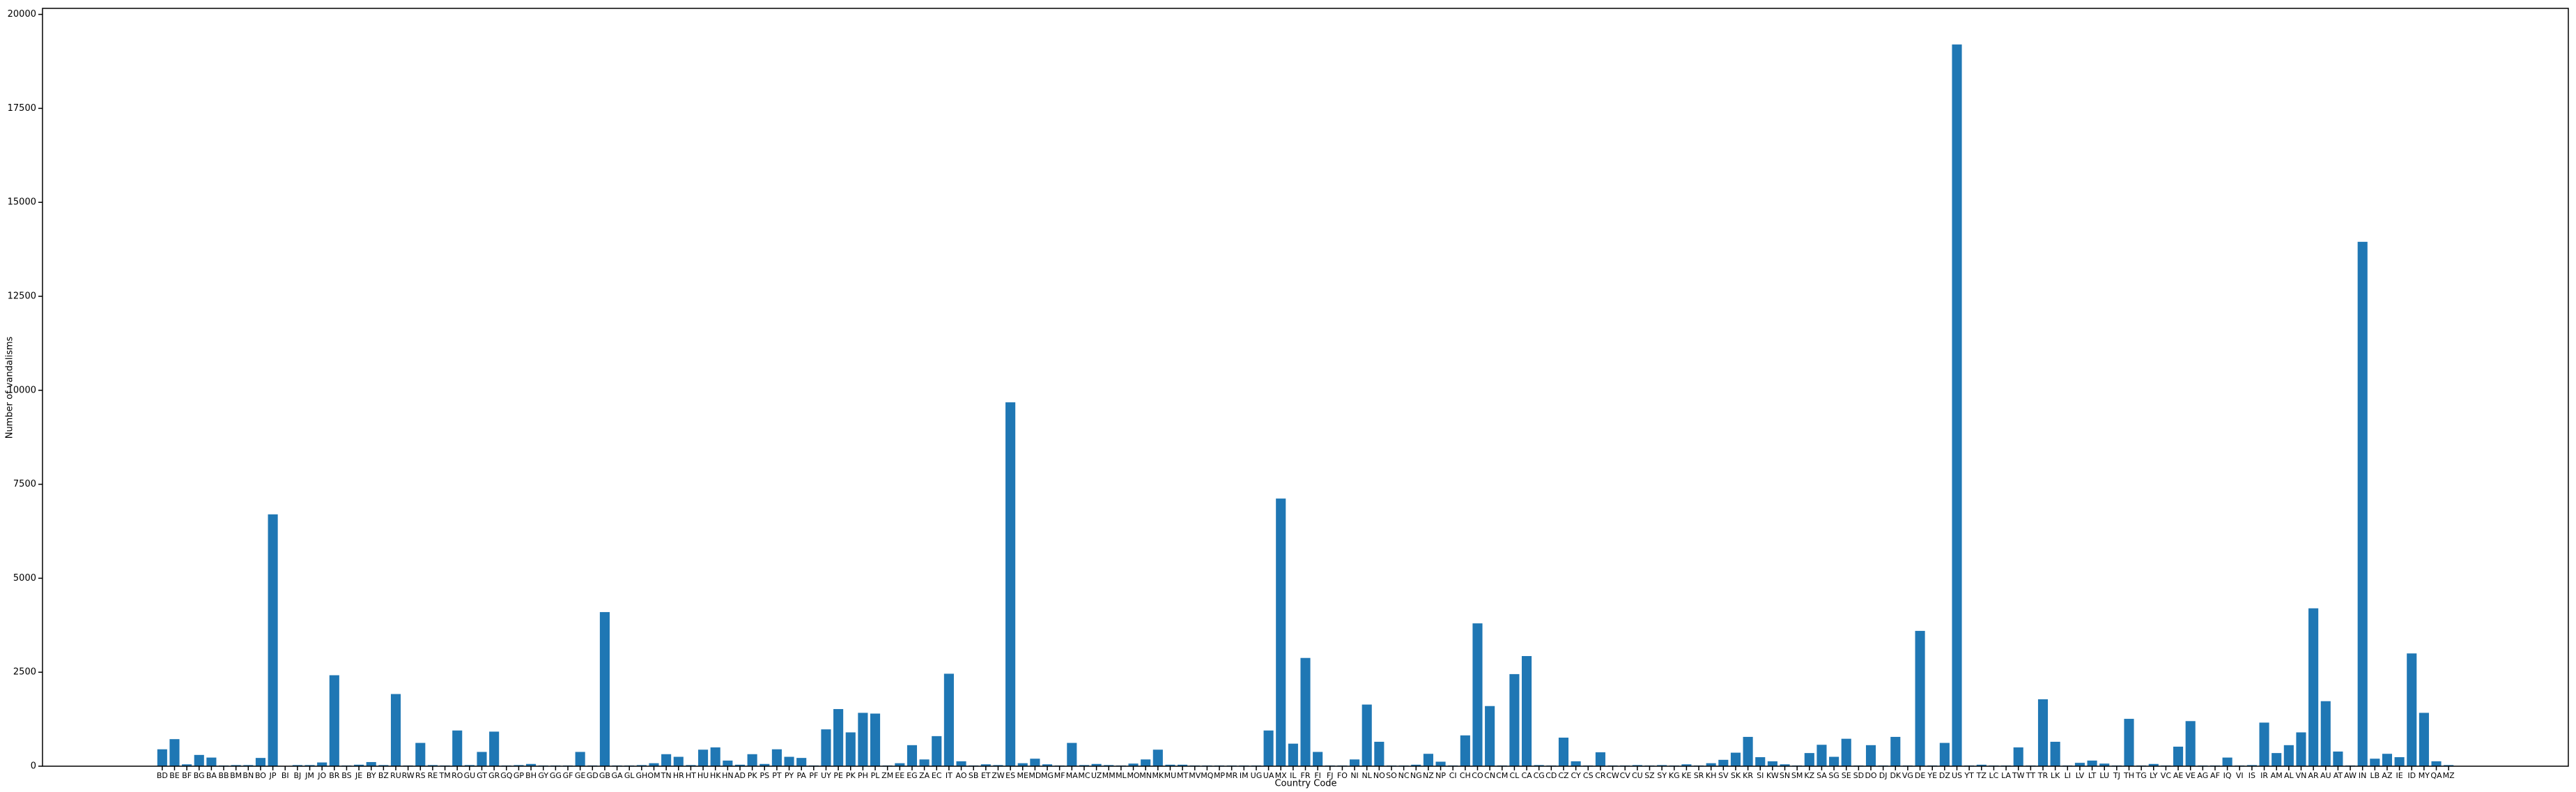 The width and height of the screenshot is (2576, 792). Describe the element at coordinates (1957, 775) in the screenshot. I see `x-tick-label: US` at that location.